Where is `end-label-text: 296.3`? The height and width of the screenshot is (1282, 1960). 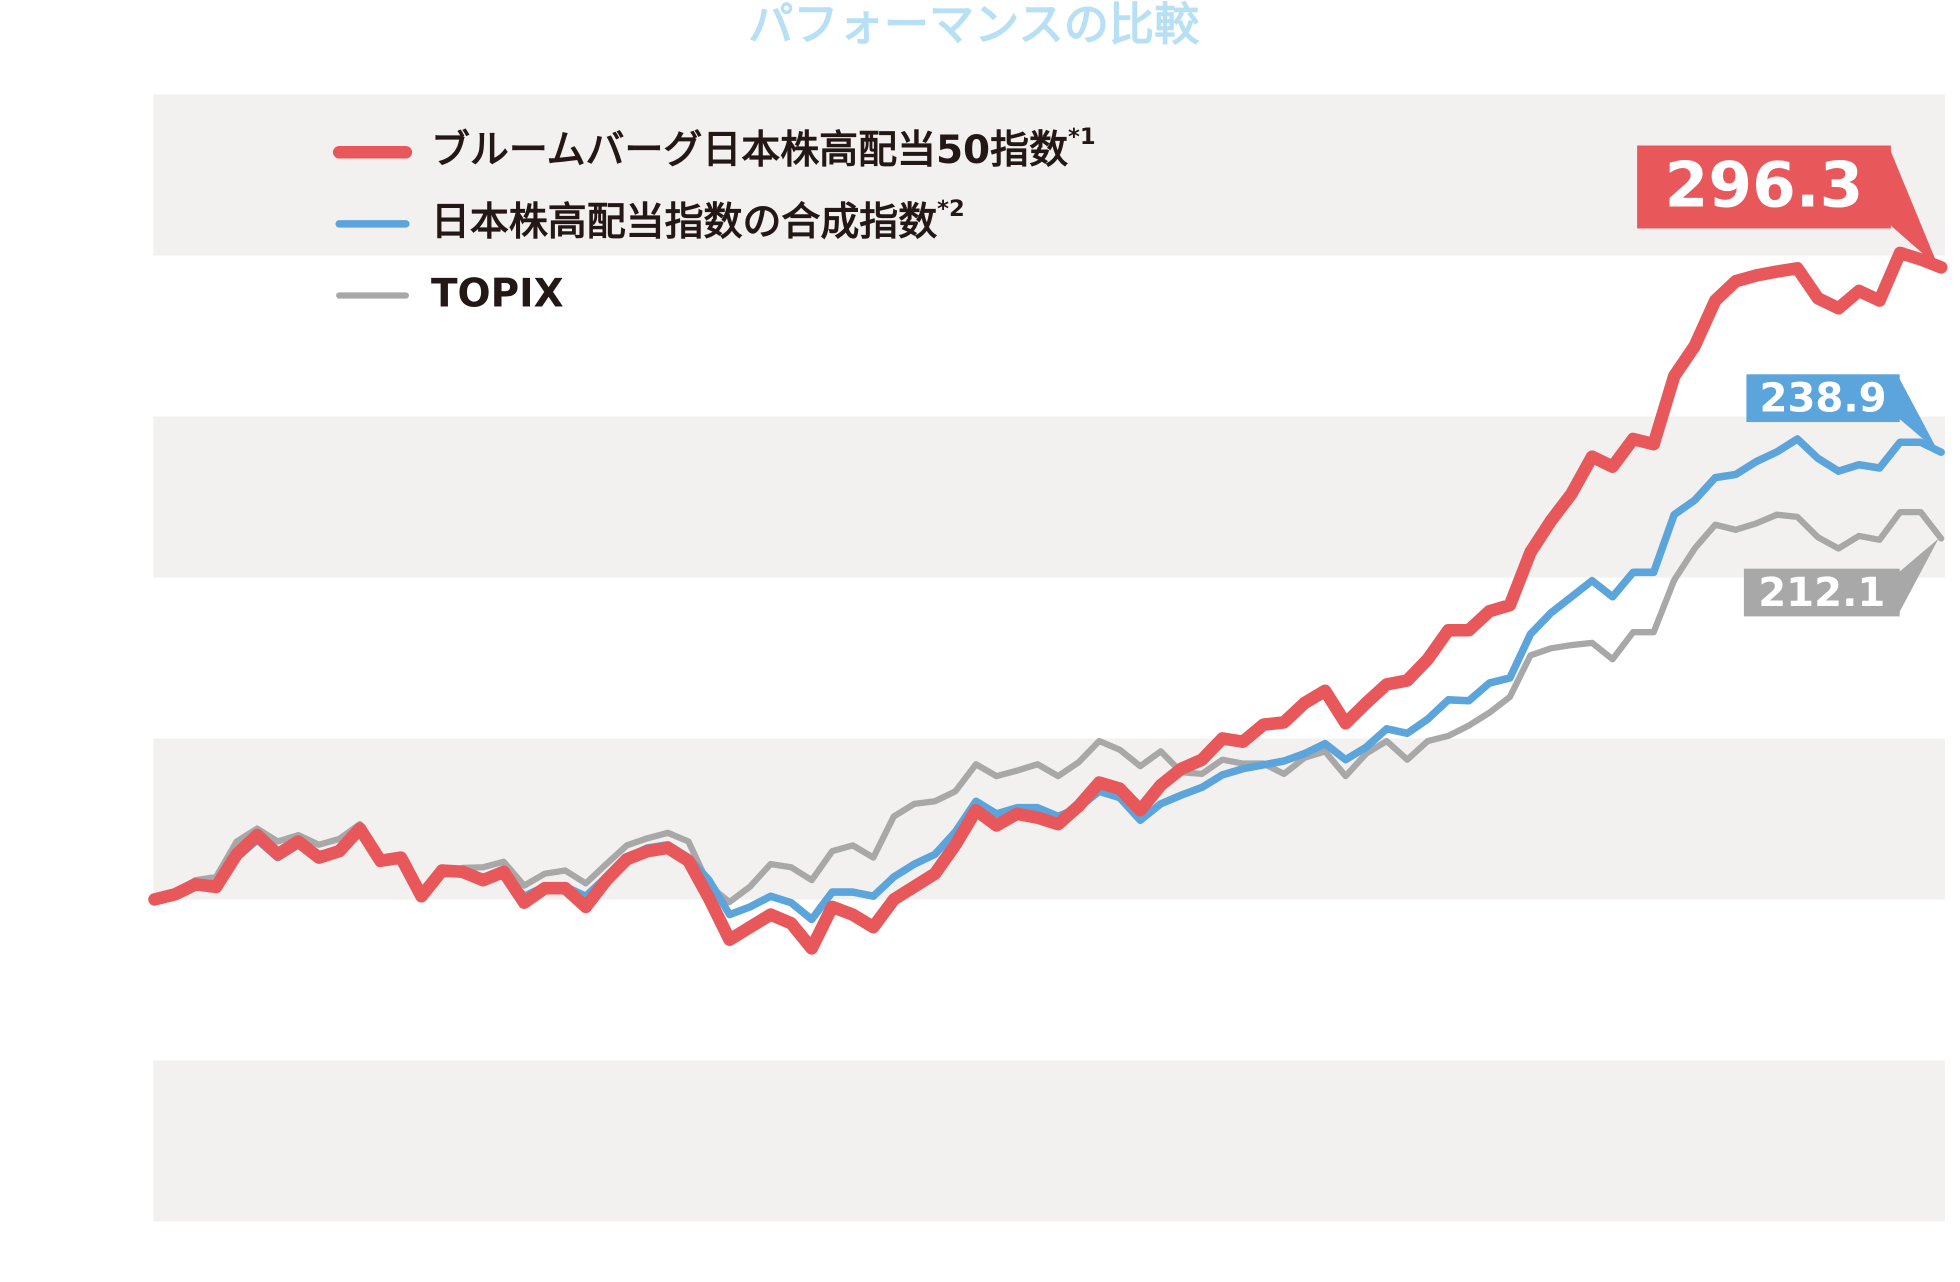
end-label-text: 296.3 is located at coordinates (1764, 185).